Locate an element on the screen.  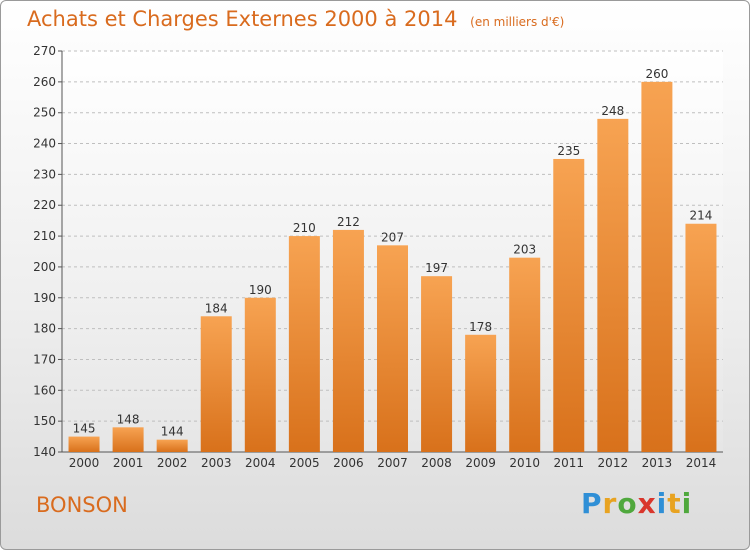
location-name: BONSON is located at coordinates (82, 505).